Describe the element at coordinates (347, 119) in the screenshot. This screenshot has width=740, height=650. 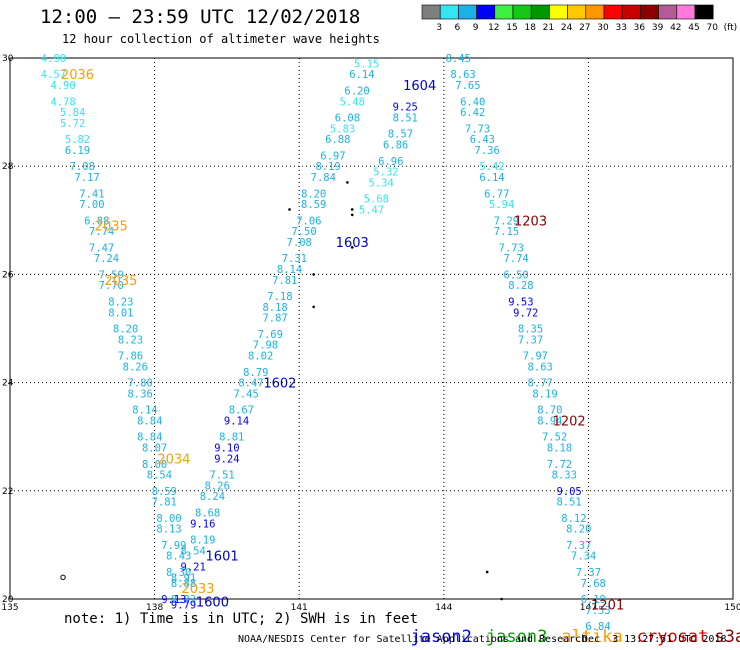
I see `swh-value: 6.08` at that location.